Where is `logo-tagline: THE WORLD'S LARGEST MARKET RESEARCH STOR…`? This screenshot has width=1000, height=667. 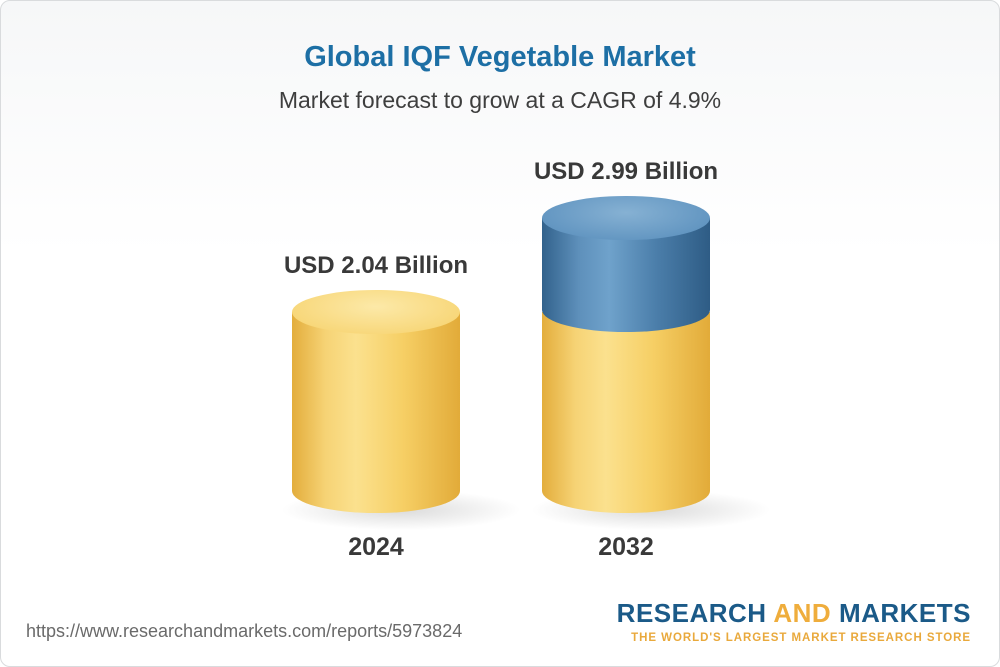
logo-tagline: THE WORLD'S LARGEST MARKET RESEARCH STOR… is located at coordinates (801, 638).